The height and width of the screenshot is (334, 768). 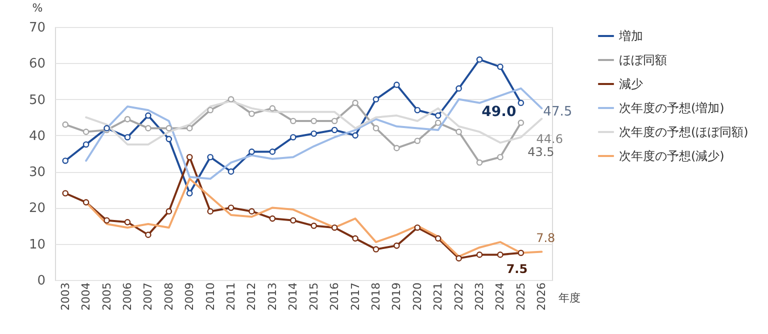 What do you see at coordinates (557, 112) in the screenshot?
I see `annotation: 47.5` at bounding box center [557, 112].